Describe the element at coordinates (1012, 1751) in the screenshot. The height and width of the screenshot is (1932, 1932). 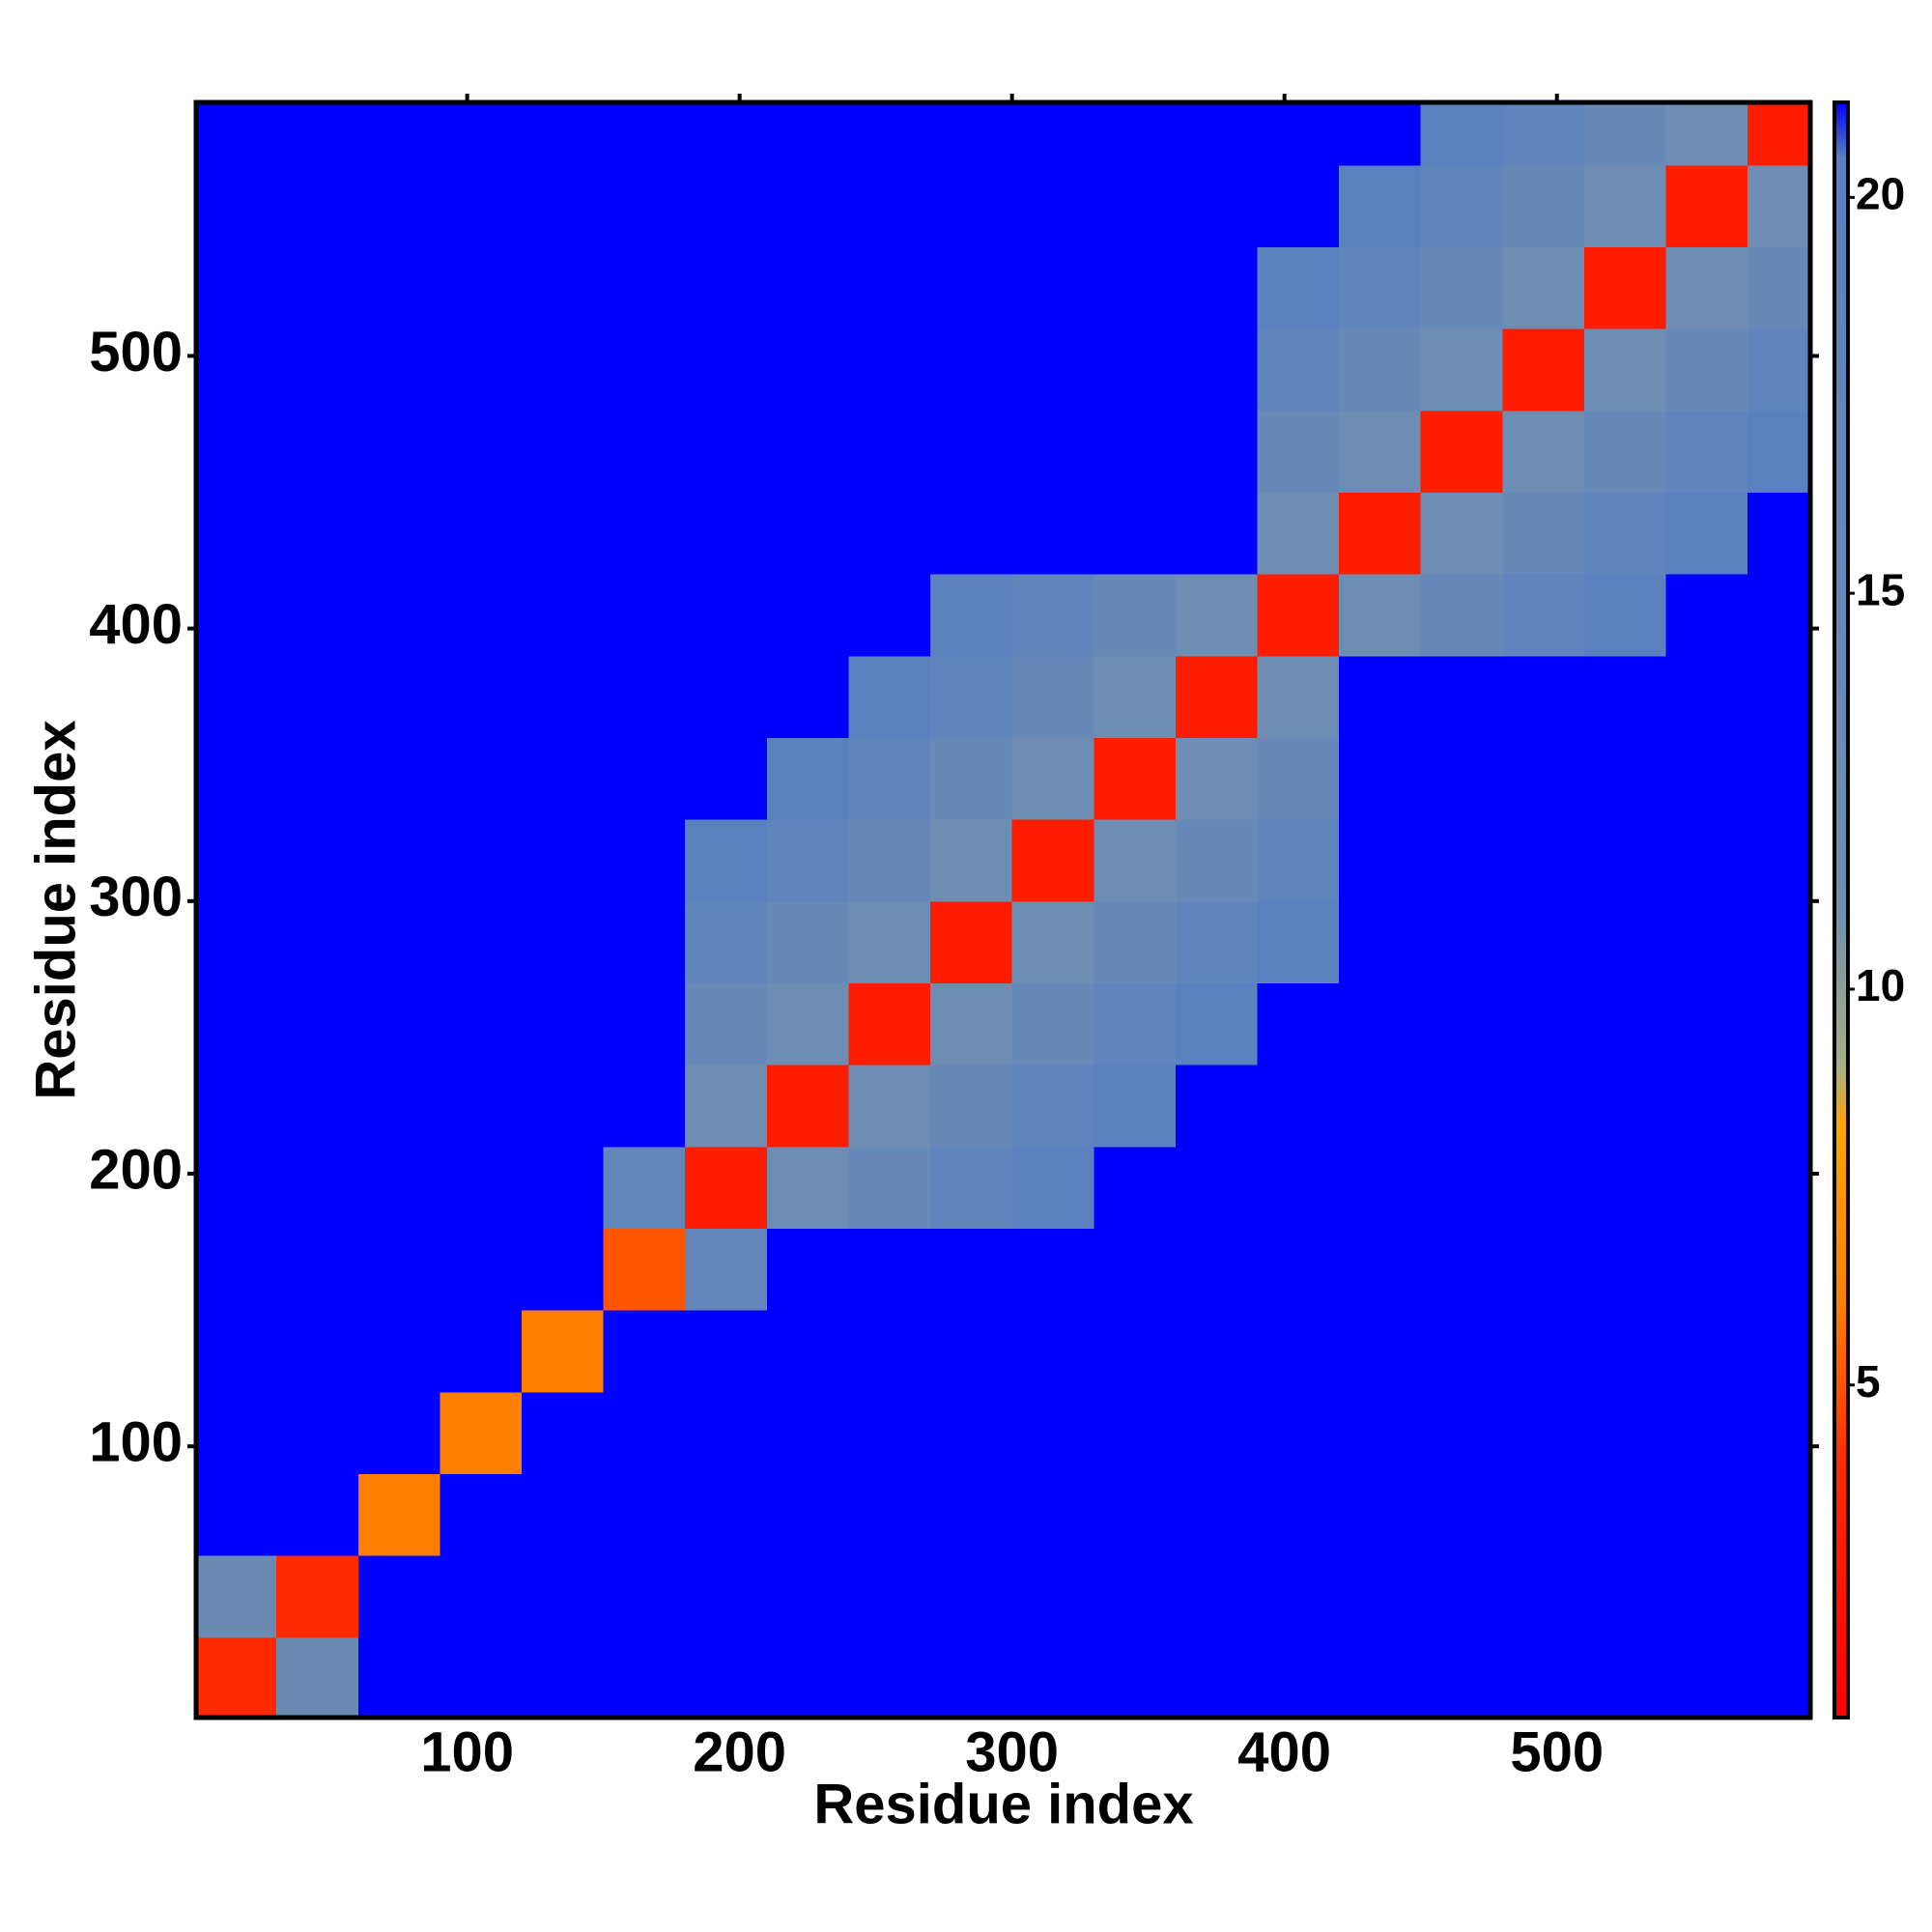
I see `x-tick-label: 300` at that location.